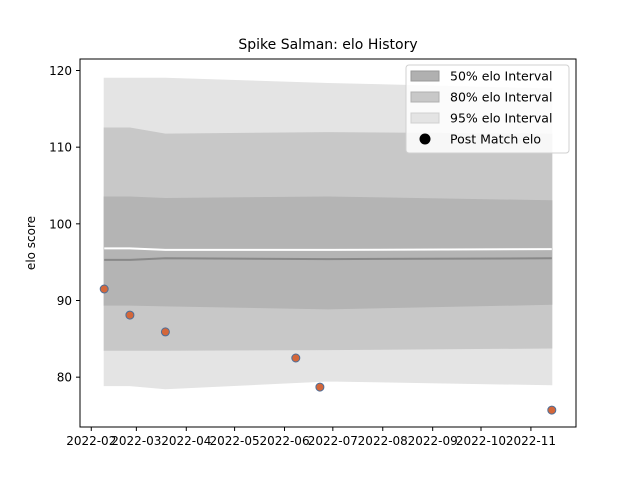 Image resolution: width=640 pixels, height=480 pixels. What do you see at coordinates (235, 441) in the screenshot?
I see `x-tick-label: 2022-05` at bounding box center [235, 441].